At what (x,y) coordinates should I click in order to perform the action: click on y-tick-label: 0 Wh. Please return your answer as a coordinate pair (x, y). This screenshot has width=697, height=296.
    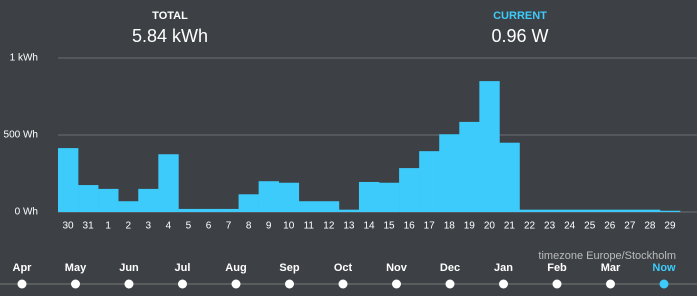
    Looking at the image, I should click on (26, 212).